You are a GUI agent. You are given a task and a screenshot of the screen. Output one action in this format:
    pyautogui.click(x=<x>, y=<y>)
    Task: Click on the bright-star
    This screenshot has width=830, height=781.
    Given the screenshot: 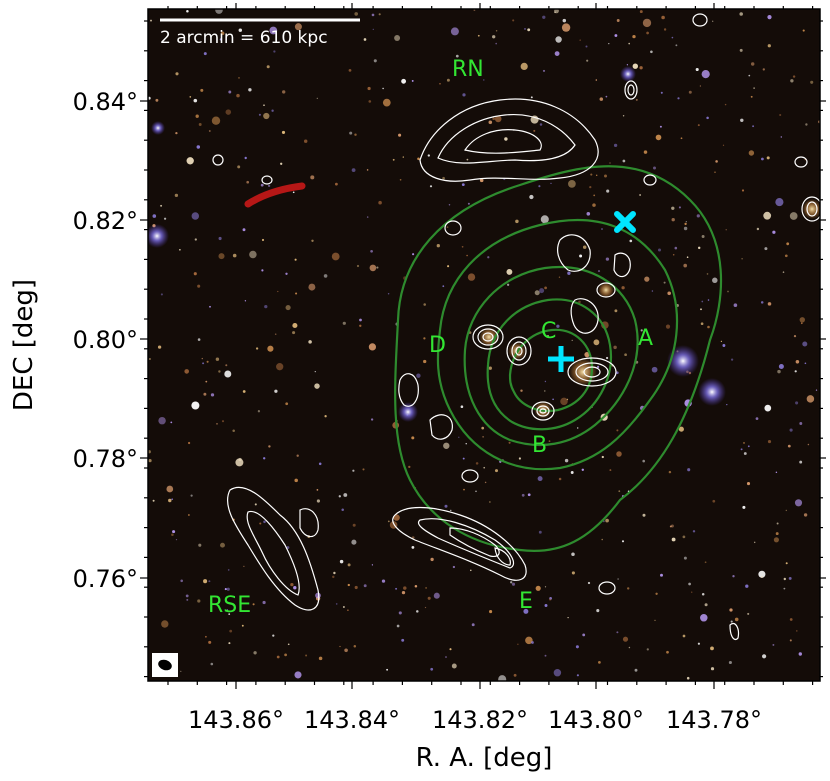 What is the action you would take?
    pyautogui.click(x=408, y=412)
    